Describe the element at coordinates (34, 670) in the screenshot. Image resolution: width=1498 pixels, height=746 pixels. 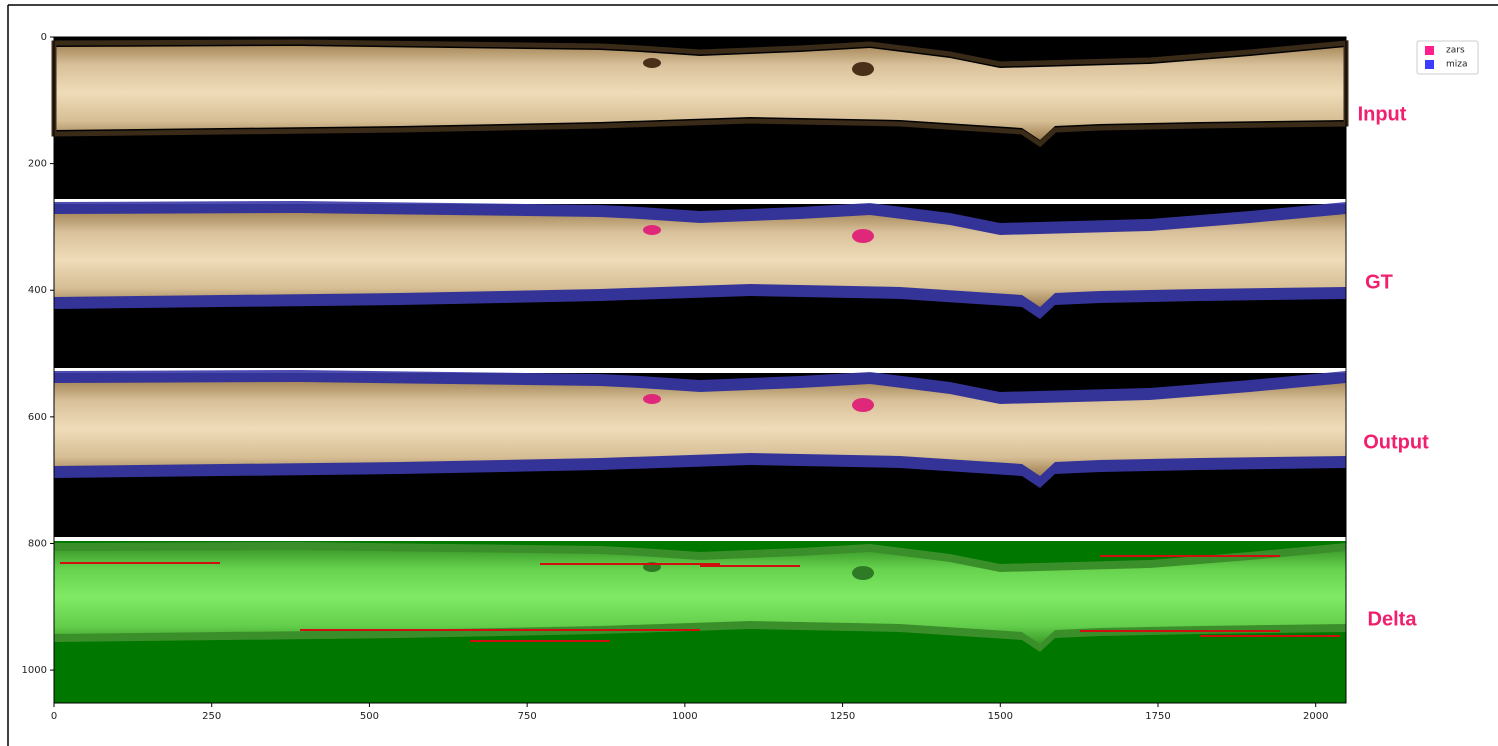
I see `y-tick-label: 1000` at that location.